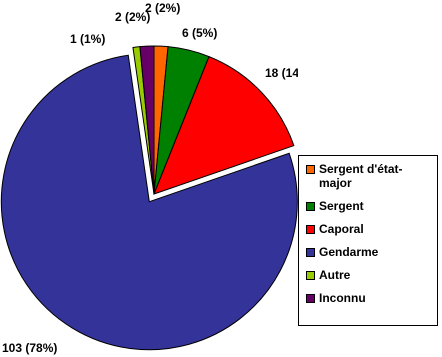 The image size is (442, 357). What do you see at coordinates (341, 229) in the screenshot?
I see `legend-label: Caporal` at bounding box center [341, 229].